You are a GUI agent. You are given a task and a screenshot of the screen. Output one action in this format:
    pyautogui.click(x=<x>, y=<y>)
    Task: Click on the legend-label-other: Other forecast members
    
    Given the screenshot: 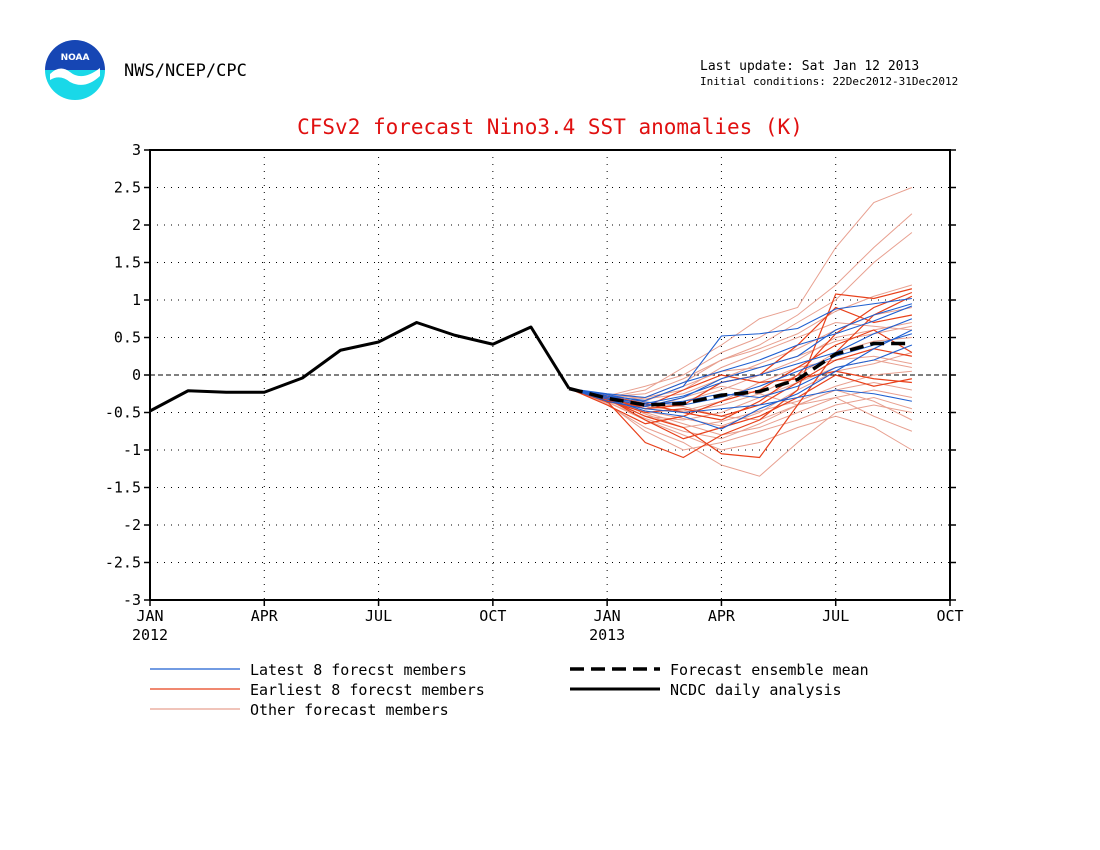 What is the action you would take?
    pyautogui.click(x=349, y=710)
    